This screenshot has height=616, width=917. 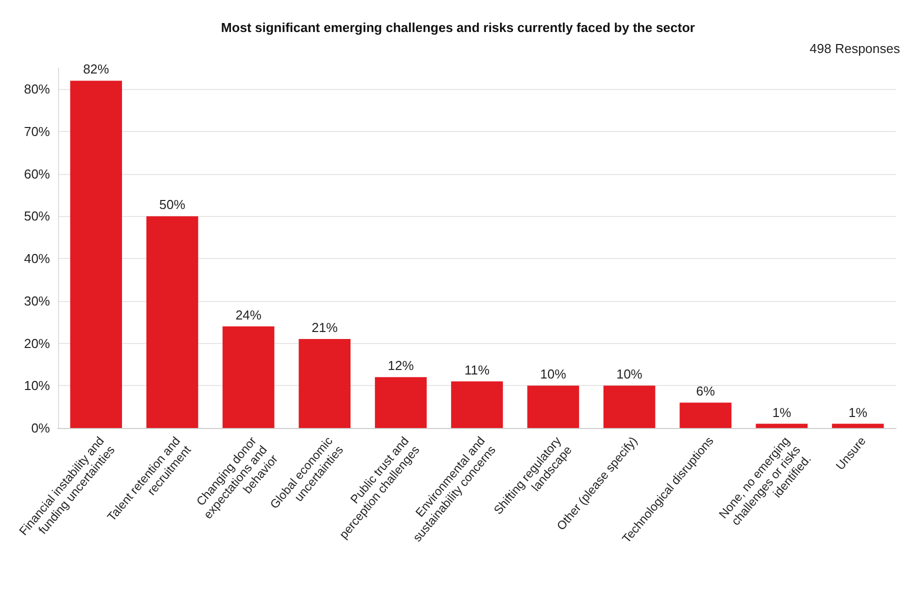 What do you see at coordinates (96, 69) in the screenshot?
I see `data-label: 82%` at bounding box center [96, 69].